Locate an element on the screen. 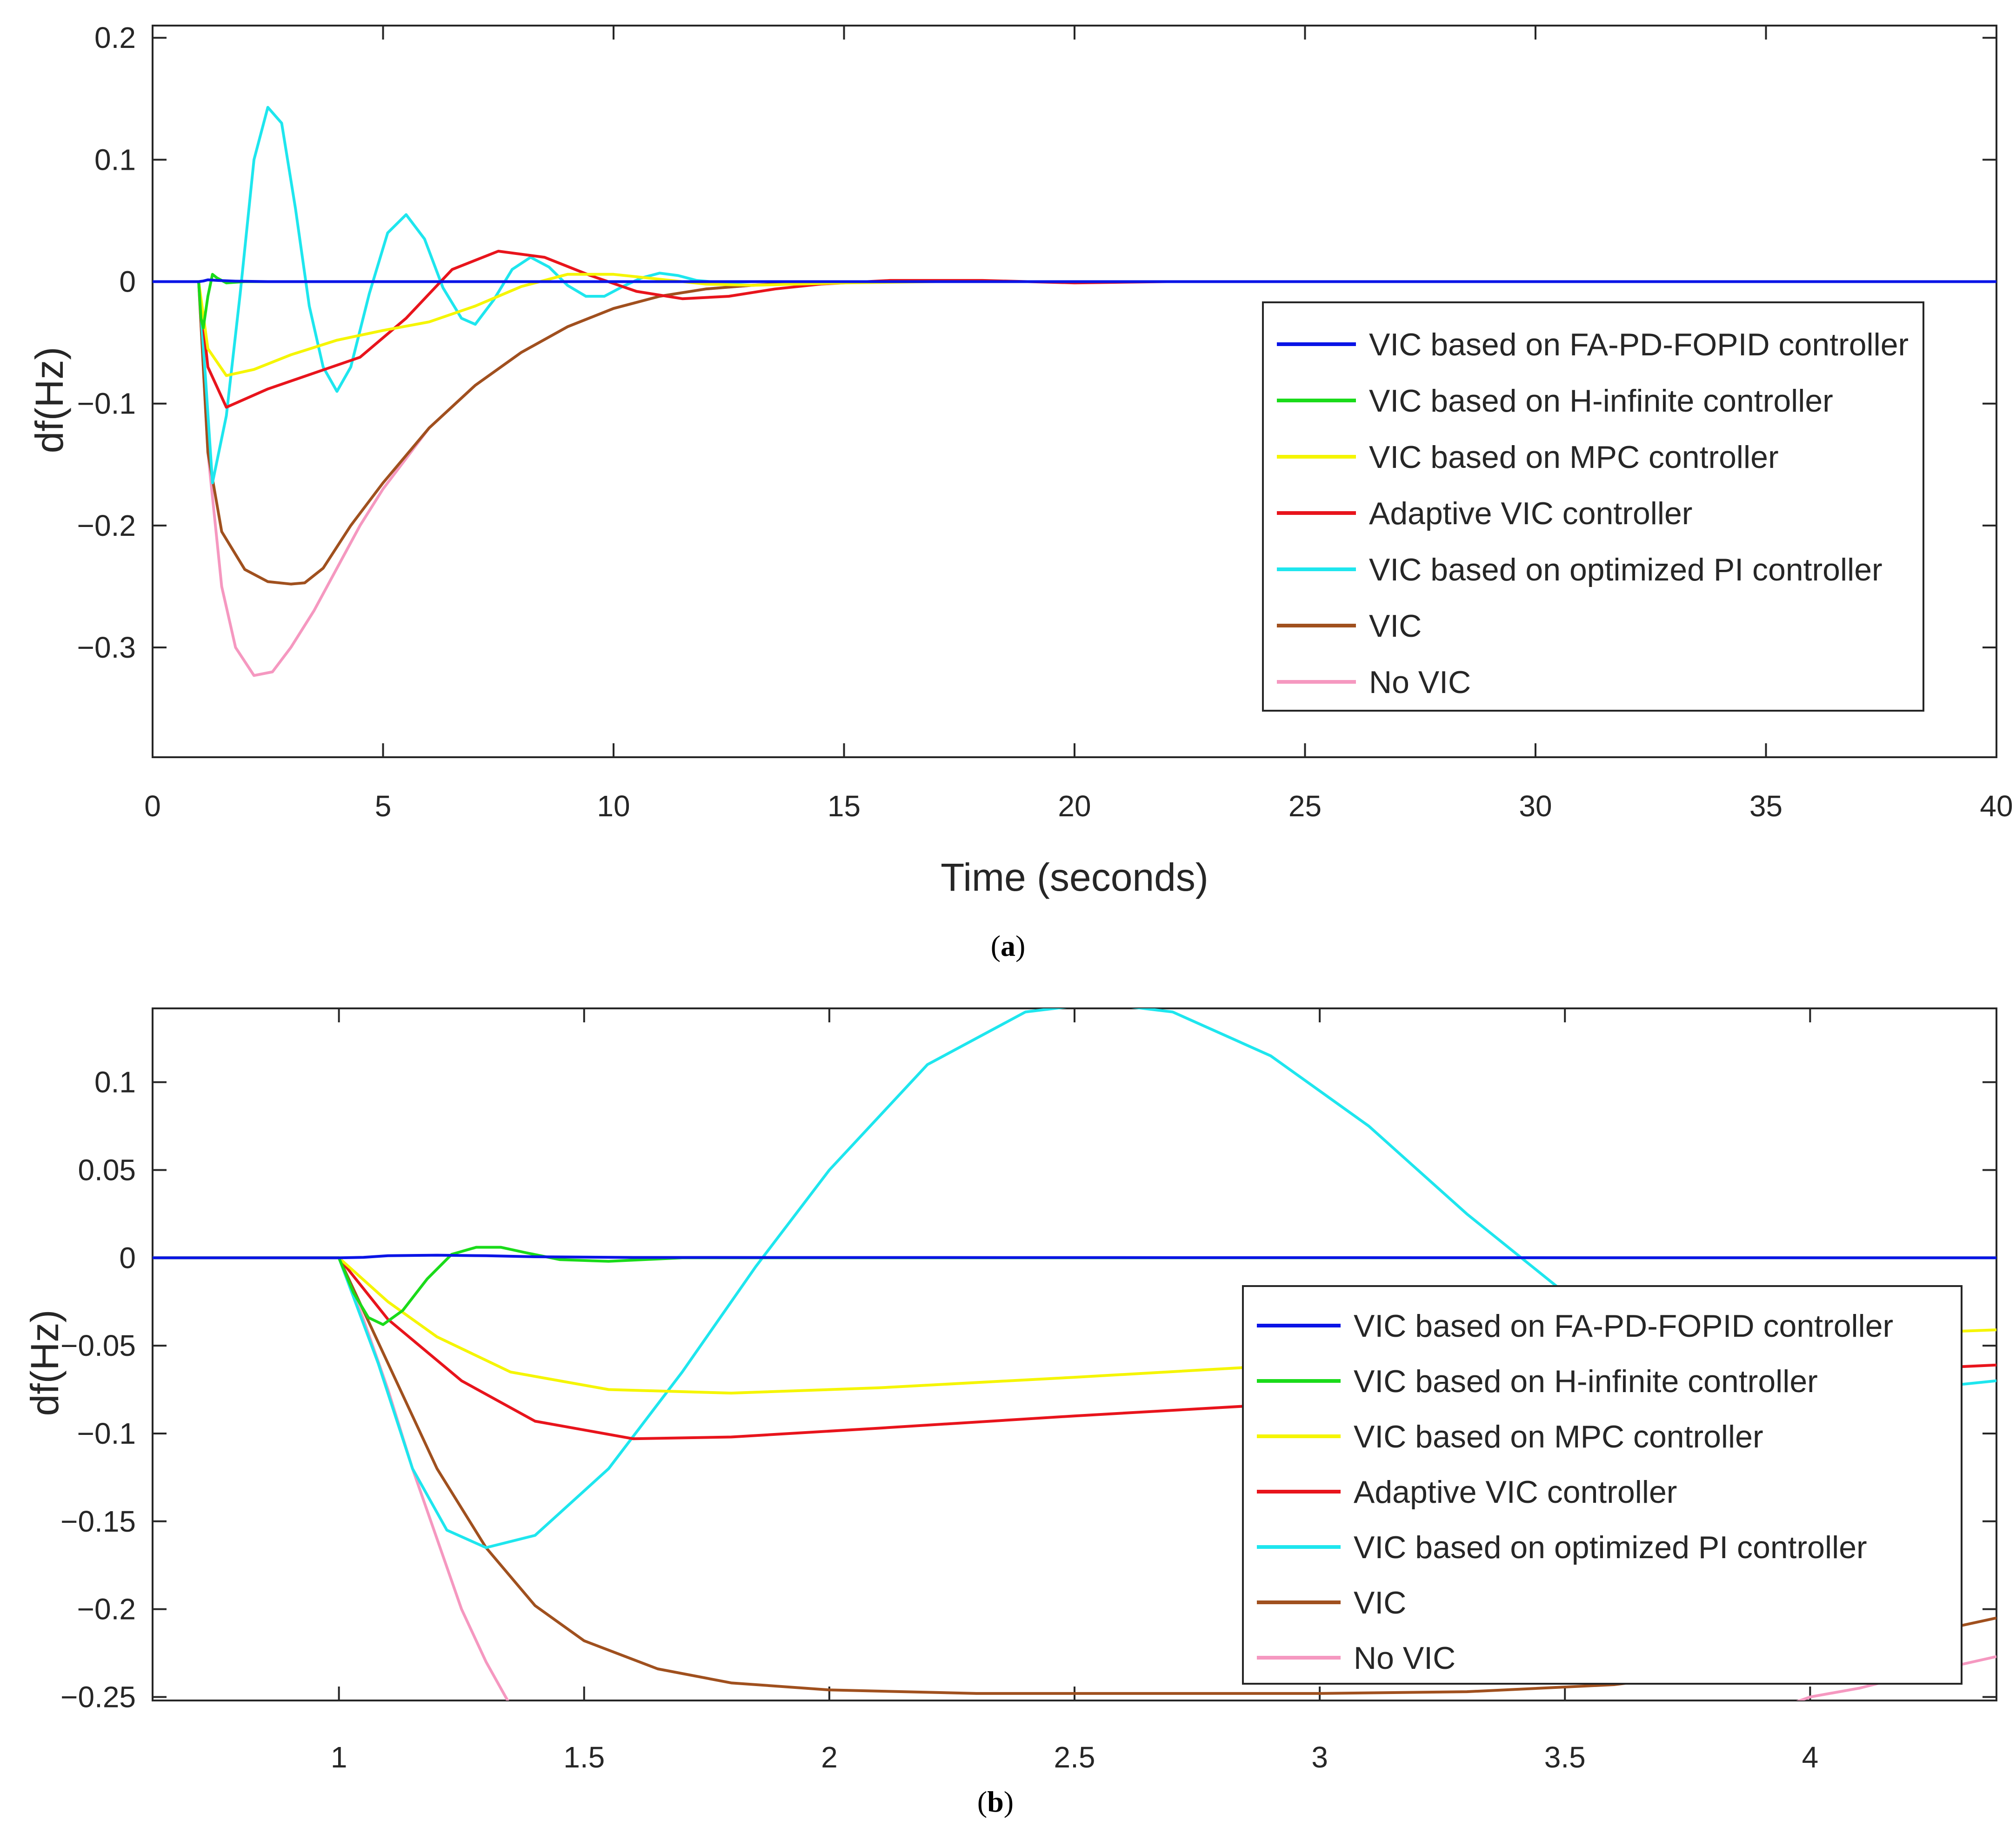  x-tick-label: 2 is located at coordinates (829, 1757).